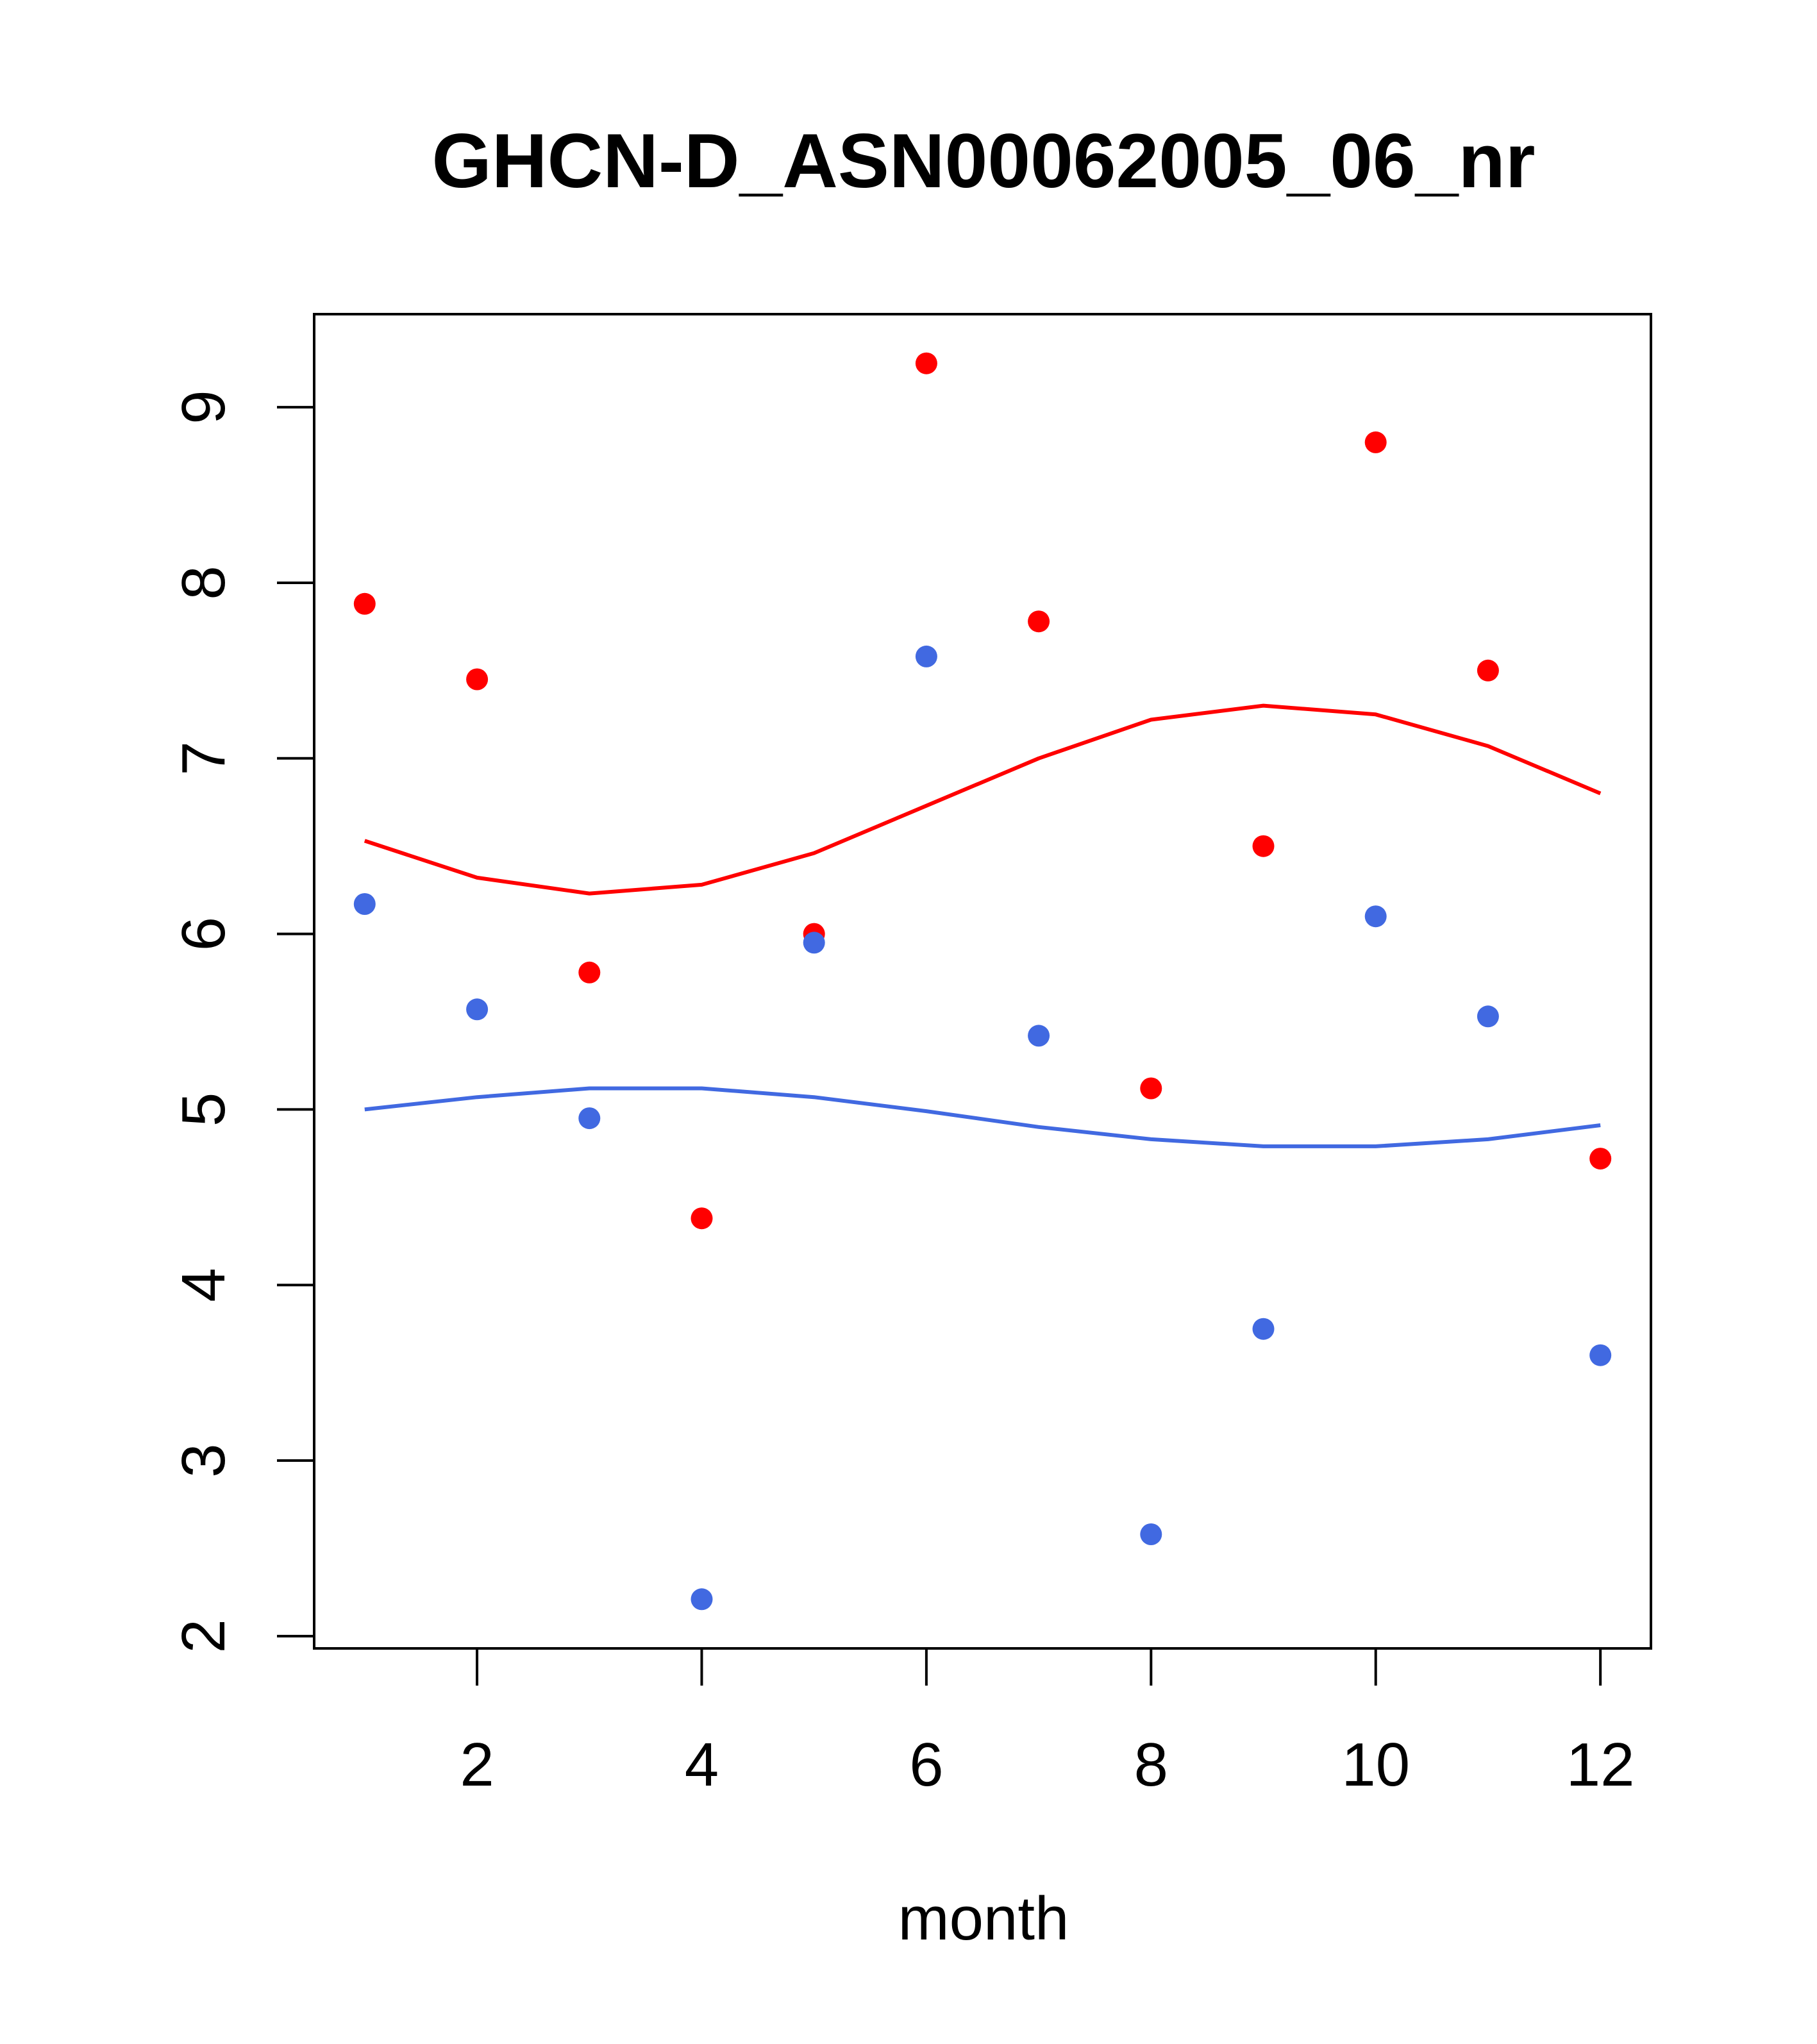 The width and height of the screenshot is (1817, 2044). I want to click on chart-title: GHCN-D_ASN00062005_06_nr, so click(984, 161).